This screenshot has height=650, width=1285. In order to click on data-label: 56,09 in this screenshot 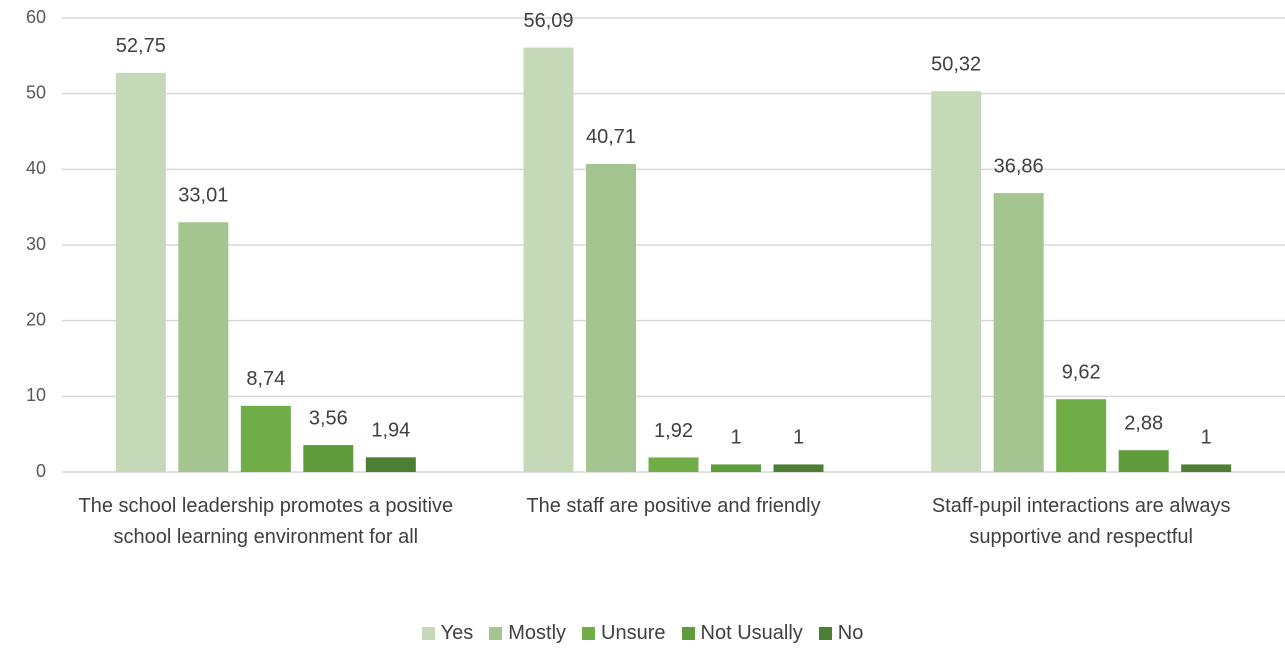, I will do `click(548, 21)`.